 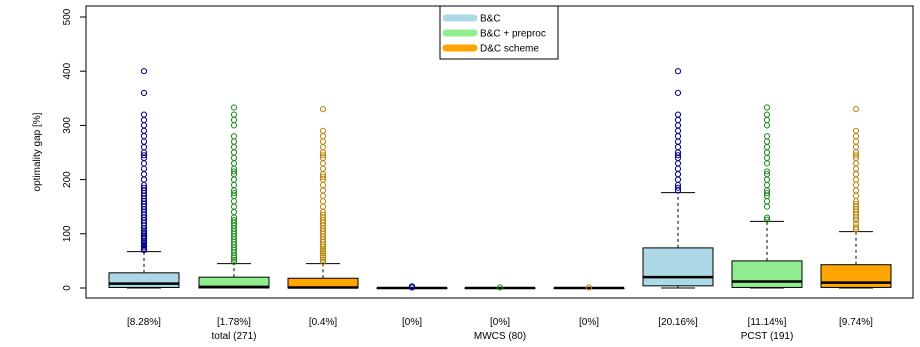 What do you see at coordinates (490, 19) in the screenshot?
I see `legend-label: B&C` at bounding box center [490, 19].